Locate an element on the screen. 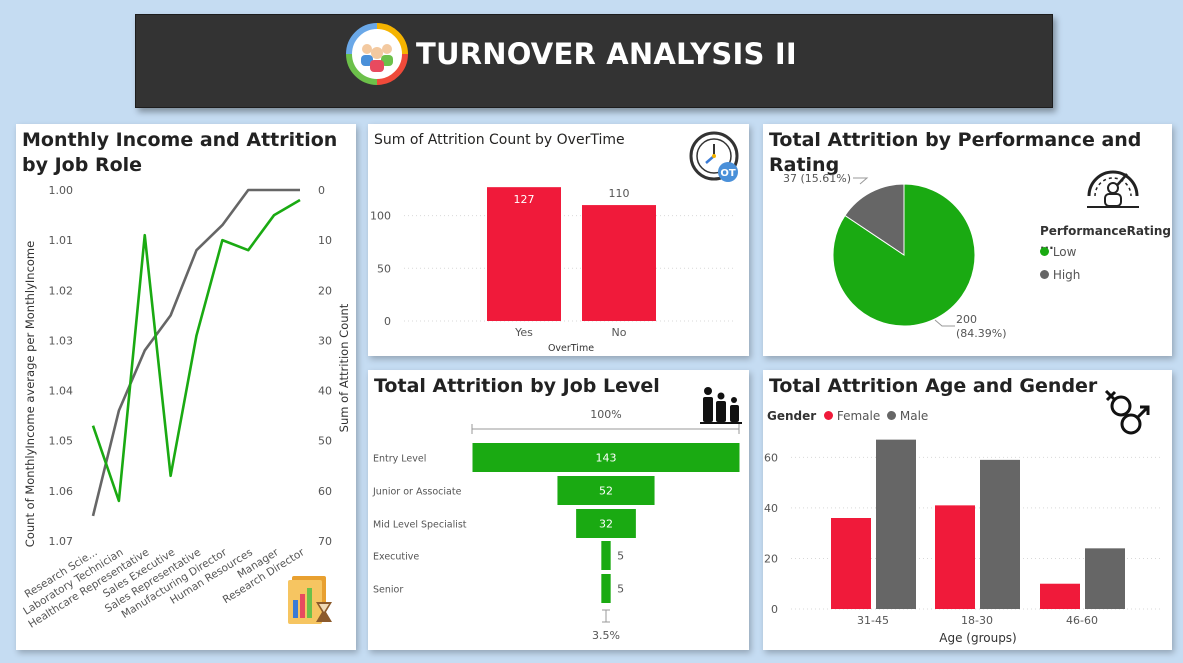  legend-item-male: Male is located at coordinates (907, 416).